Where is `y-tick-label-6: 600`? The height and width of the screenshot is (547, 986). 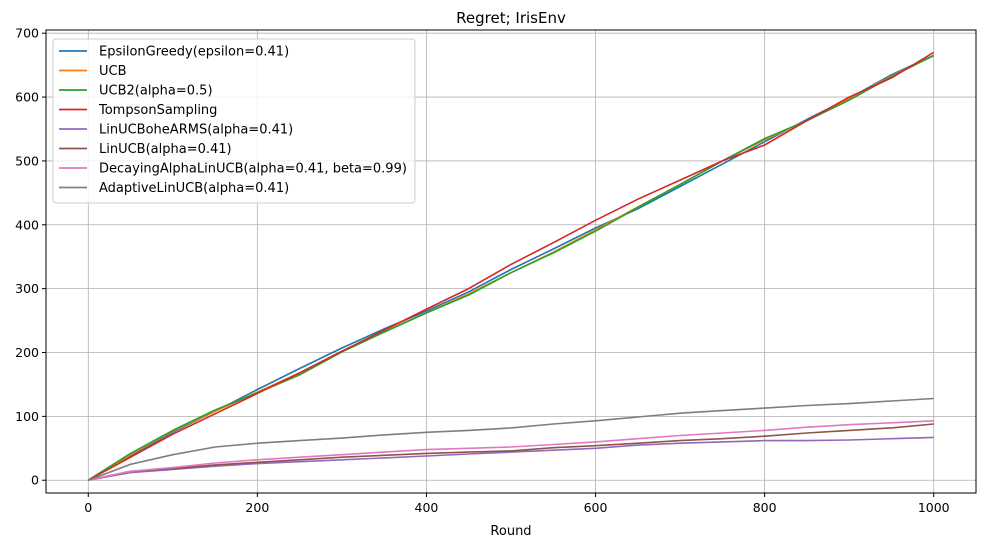
y-tick-label-6: 600 is located at coordinates (27, 97).